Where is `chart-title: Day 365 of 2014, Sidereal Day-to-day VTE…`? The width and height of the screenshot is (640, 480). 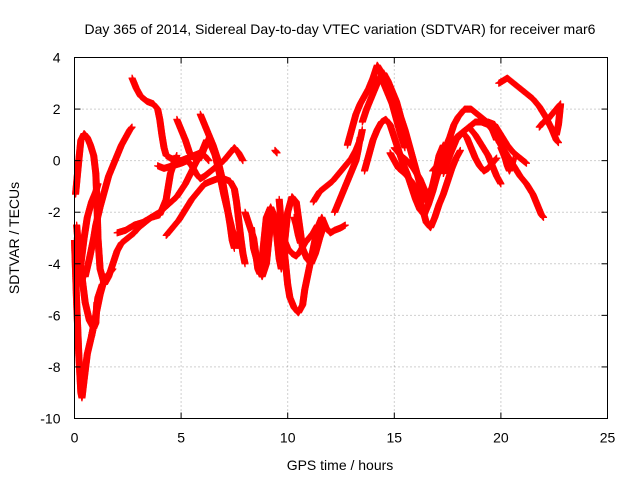
chart-title: Day 365 of 2014, Sidereal Day-to-day VTE… is located at coordinates (340, 29).